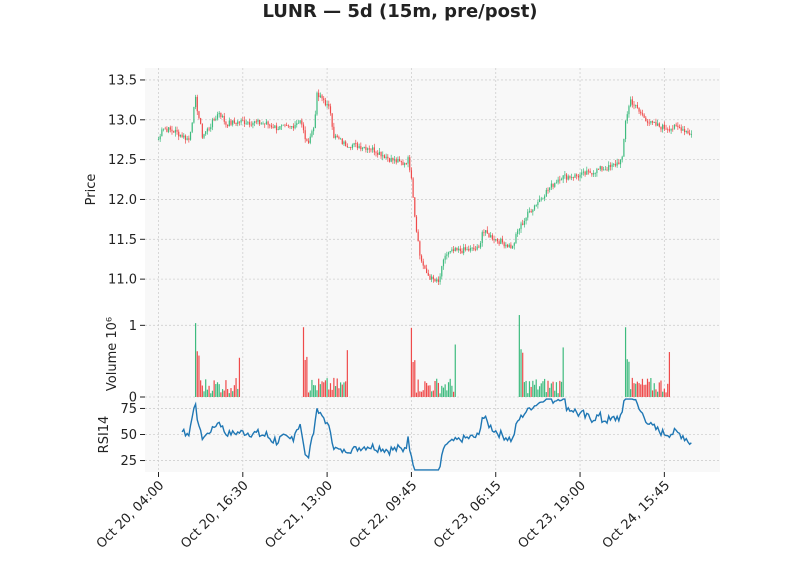 The height and width of the screenshot is (575, 800). Describe the element at coordinates (122, 200) in the screenshot. I see `price-tick-label: 12.0` at that location.